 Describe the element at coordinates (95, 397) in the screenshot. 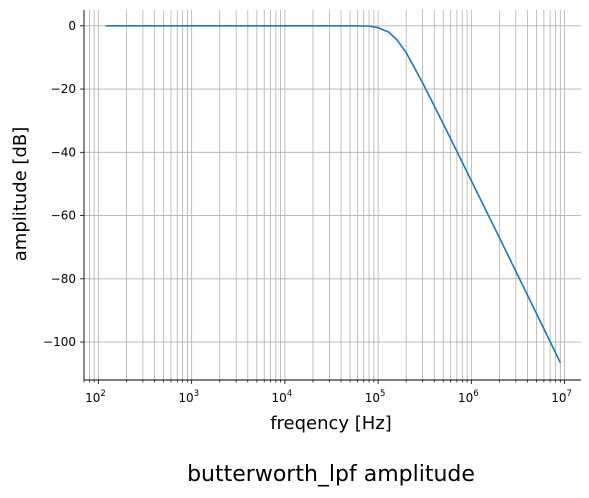

I see `x-tick-label: 10²` at that location.